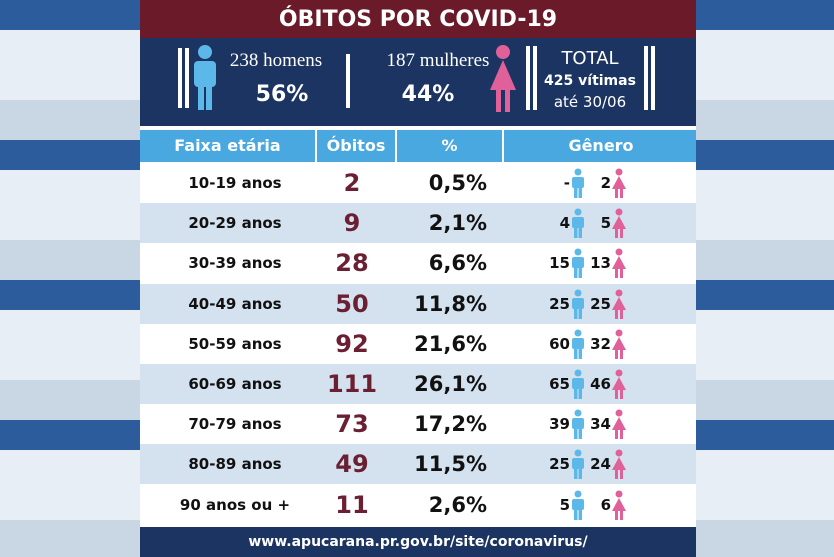  Describe the element at coordinates (235, 384) in the screenshot. I see `age-range: 60-69 anos` at that location.